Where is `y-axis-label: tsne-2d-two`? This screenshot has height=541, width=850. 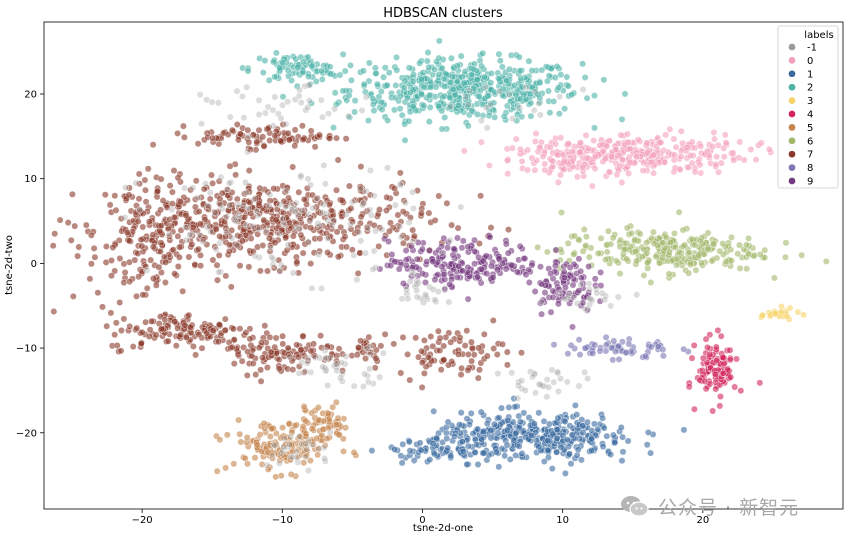 y-axis-label: tsne-2d-two is located at coordinates (9, 265).